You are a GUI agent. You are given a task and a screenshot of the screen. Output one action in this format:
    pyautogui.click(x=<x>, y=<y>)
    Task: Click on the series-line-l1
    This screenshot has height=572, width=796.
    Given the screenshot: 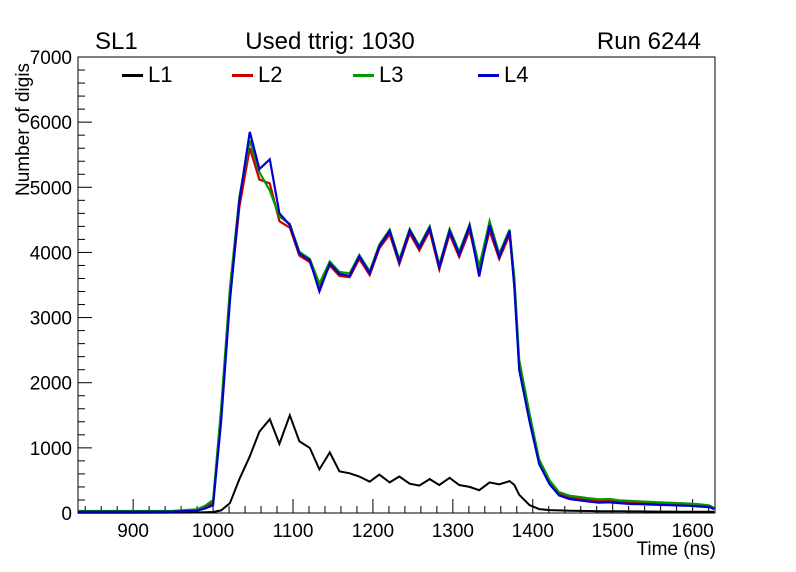 What is the action you would take?
    pyautogui.click(x=396, y=463)
    